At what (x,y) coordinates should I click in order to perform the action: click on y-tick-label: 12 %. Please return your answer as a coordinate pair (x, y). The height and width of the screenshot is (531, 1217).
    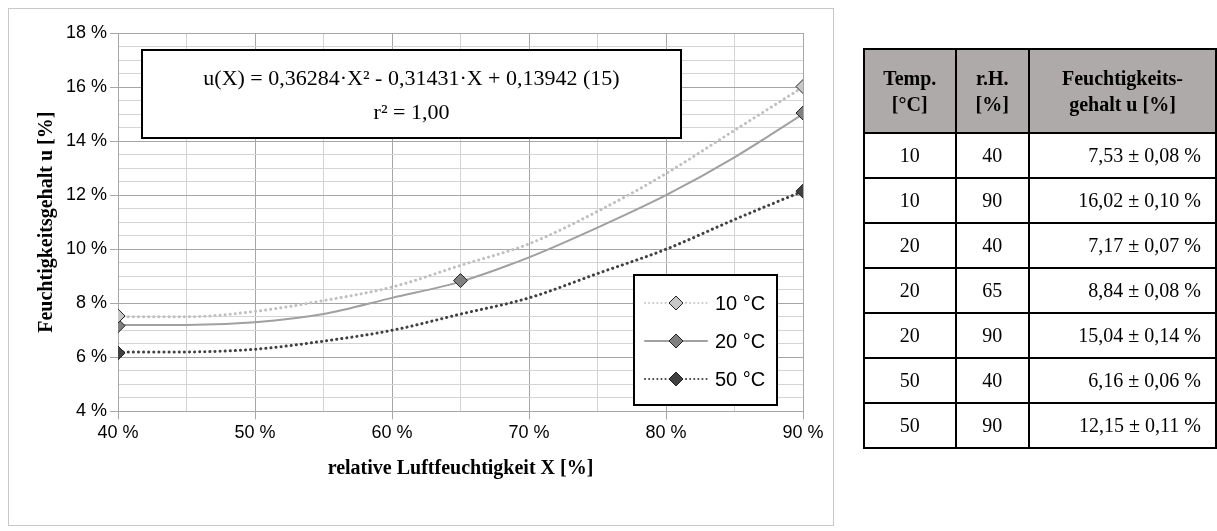
    Looking at the image, I should click on (87, 194).